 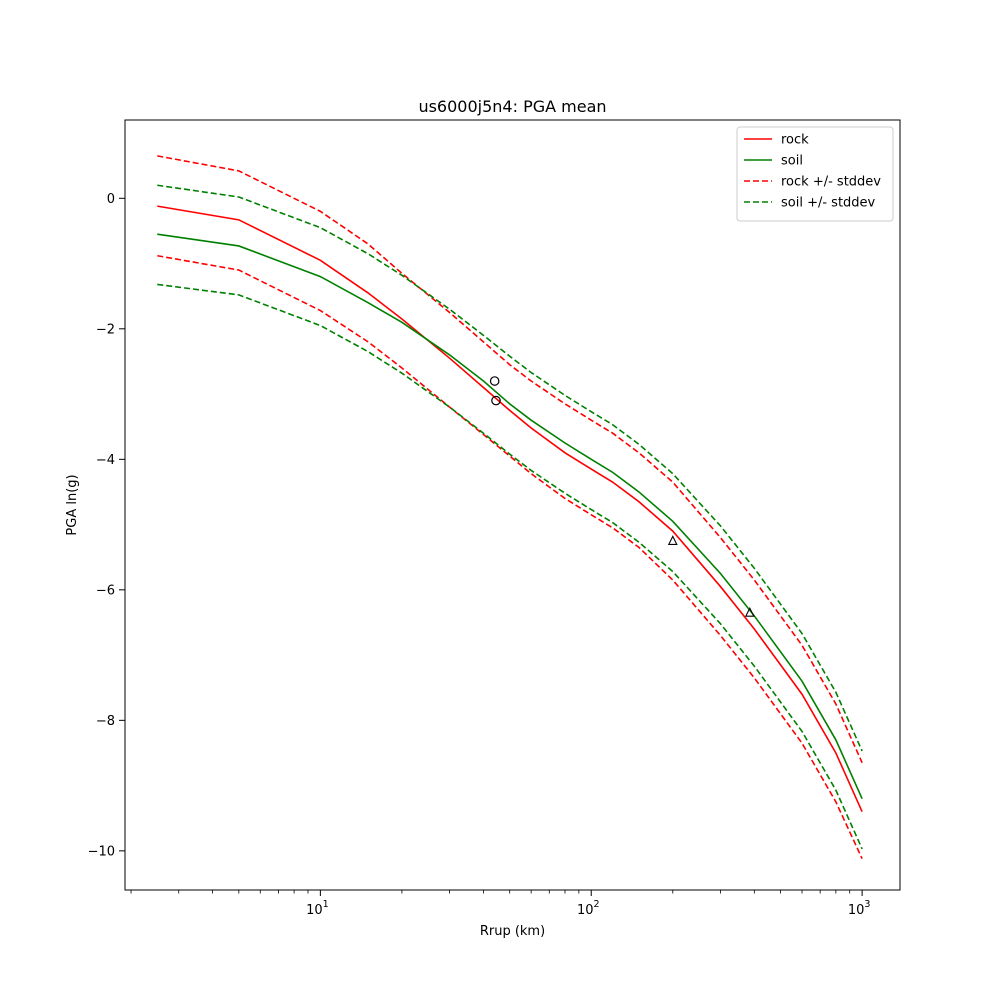 I want to click on y-tick-label-5: −10, so click(x=101, y=851).